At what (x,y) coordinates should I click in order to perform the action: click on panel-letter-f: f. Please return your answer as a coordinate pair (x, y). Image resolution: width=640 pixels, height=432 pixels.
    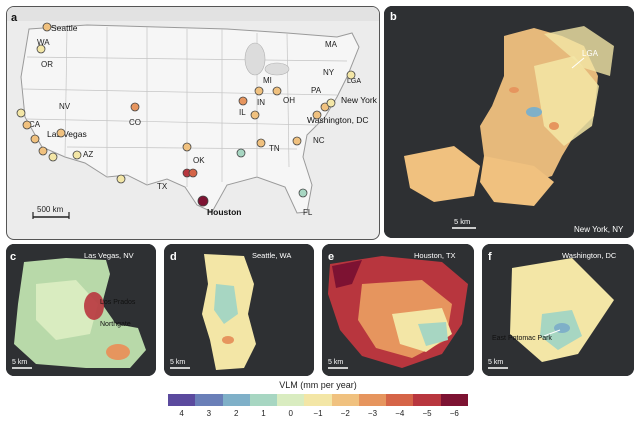
    Looking at the image, I should click on (490, 257).